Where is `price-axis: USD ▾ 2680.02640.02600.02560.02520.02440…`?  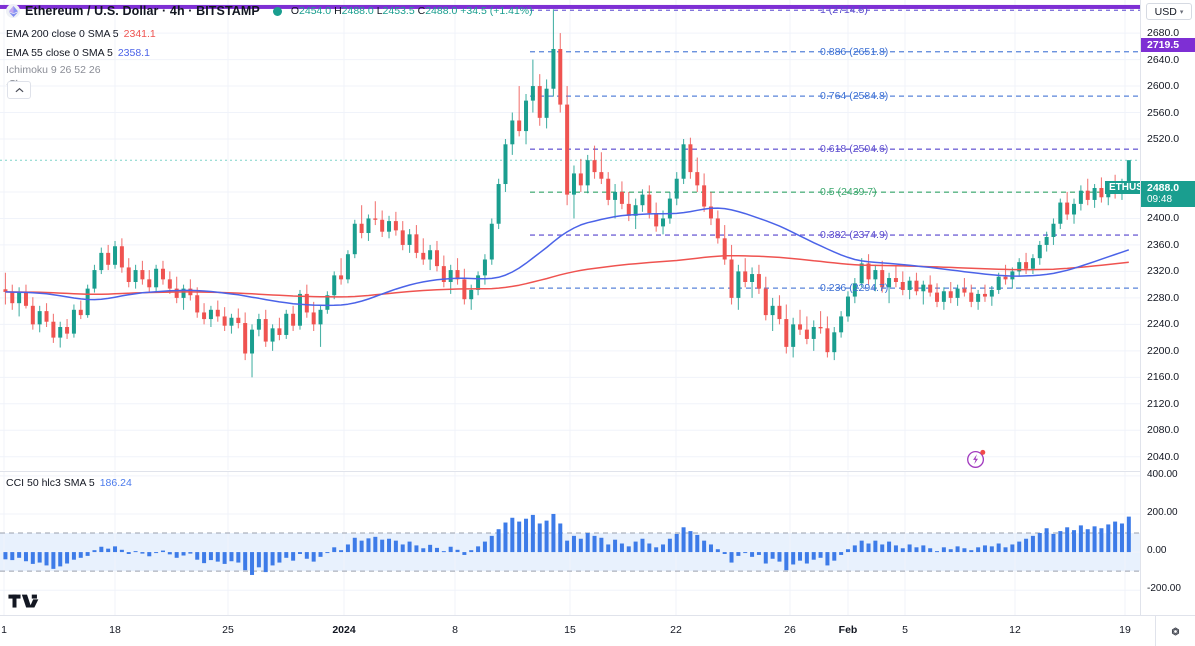
price-axis: USD ▾ 2680.02640.02600.02560.02520.02440… is located at coordinates (1167, 307).